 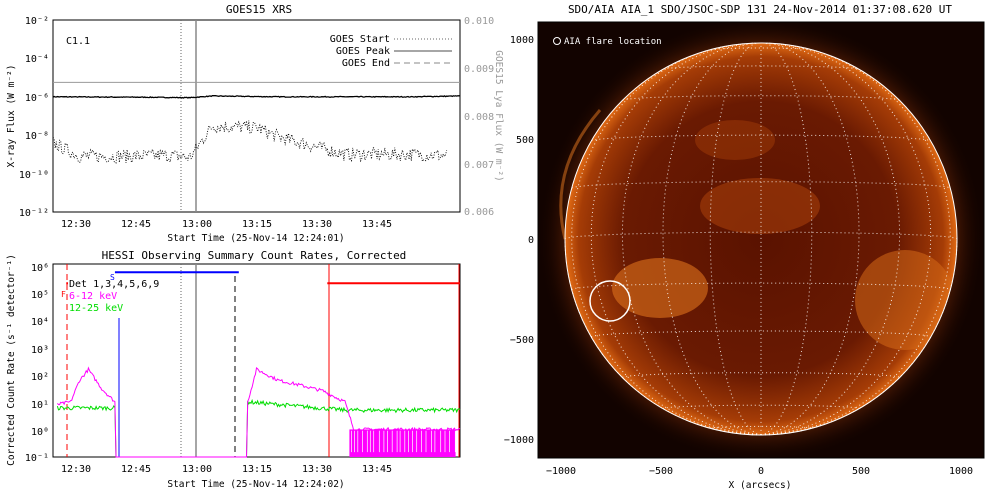 What do you see at coordinates (76, 469) in the screenshot?
I see `hessi-xtick-1230: 12:30` at bounding box center [76, 469].